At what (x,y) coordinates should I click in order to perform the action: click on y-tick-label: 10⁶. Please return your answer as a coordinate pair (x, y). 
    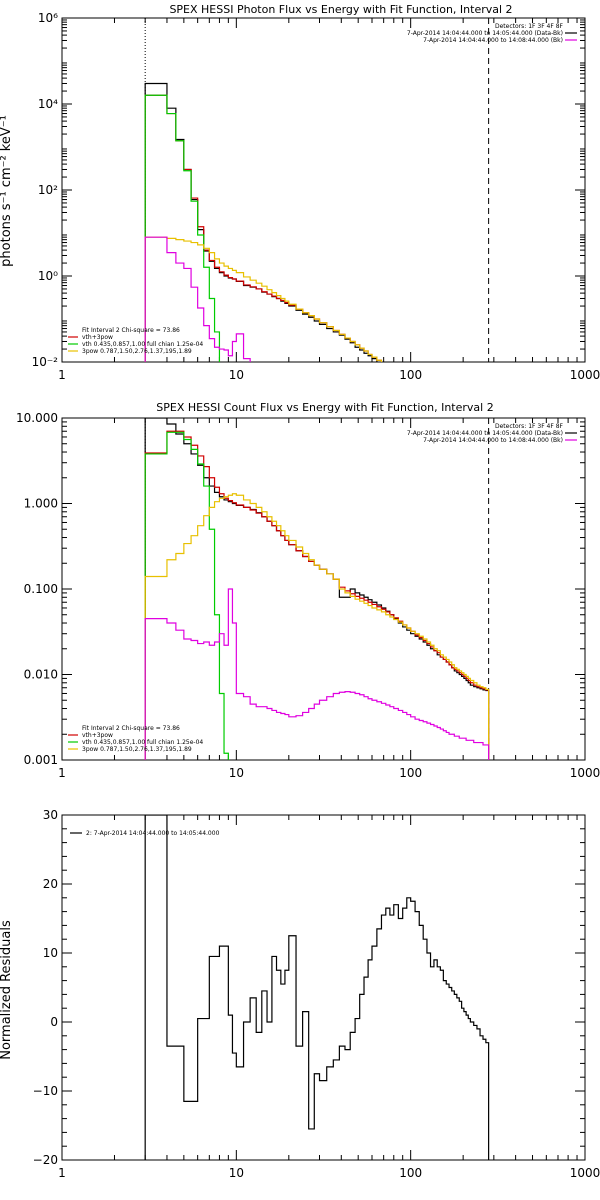
    Looking at the image, I should click on (48, 18).